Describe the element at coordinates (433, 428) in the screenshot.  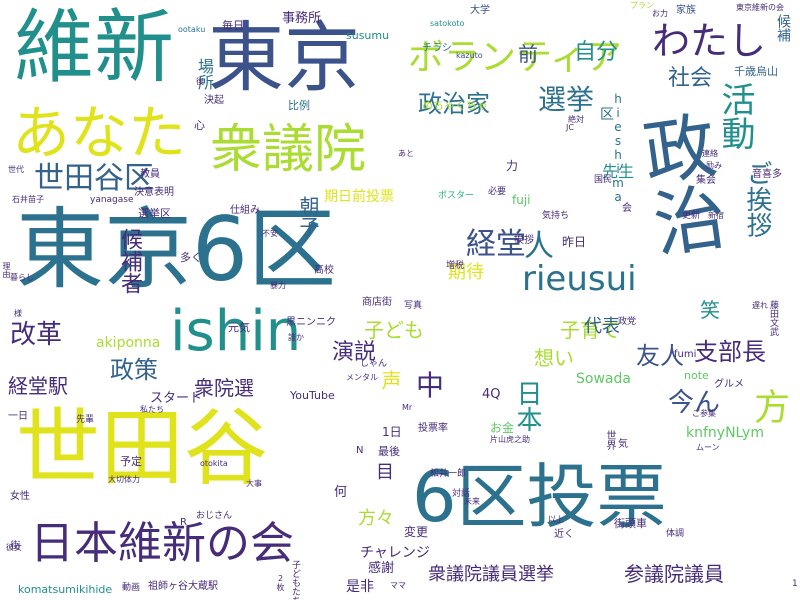
I see `word: 投票率` at that location.